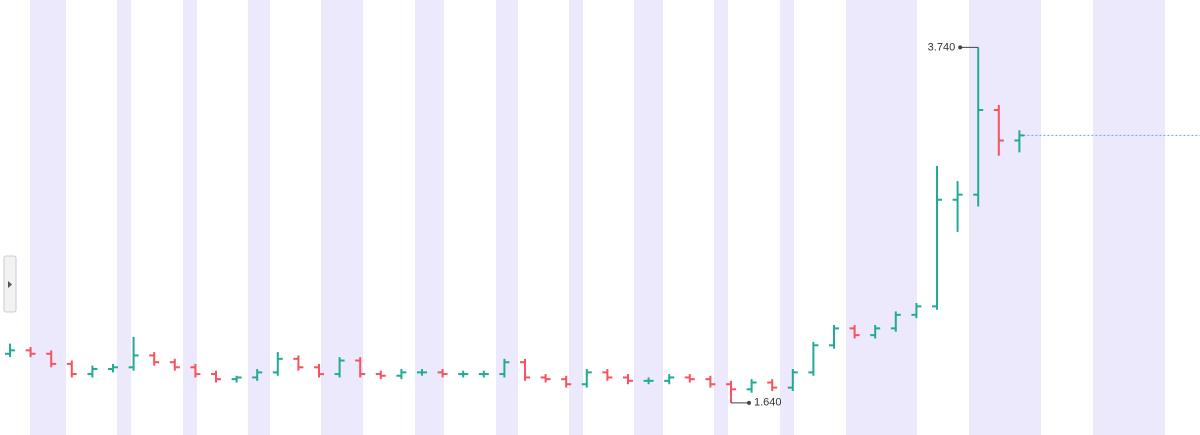 This screenshot has width=1200, height=435. Describe the element at coordinates (10, 284) in the screenshot. I see `side-handle` at that location.